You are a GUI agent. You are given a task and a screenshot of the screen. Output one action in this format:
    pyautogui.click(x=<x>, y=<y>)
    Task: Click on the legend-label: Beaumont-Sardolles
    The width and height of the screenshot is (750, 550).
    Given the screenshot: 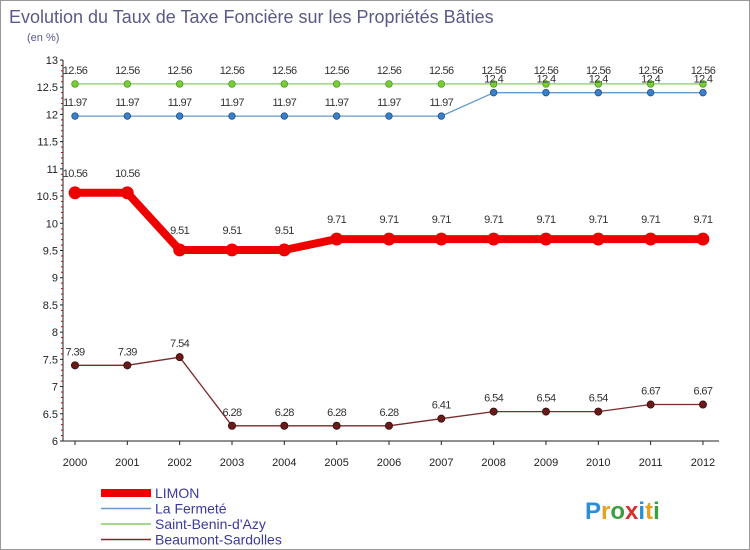 What is the action you would take?
    pyautogui.click(x=218, y=540)
    